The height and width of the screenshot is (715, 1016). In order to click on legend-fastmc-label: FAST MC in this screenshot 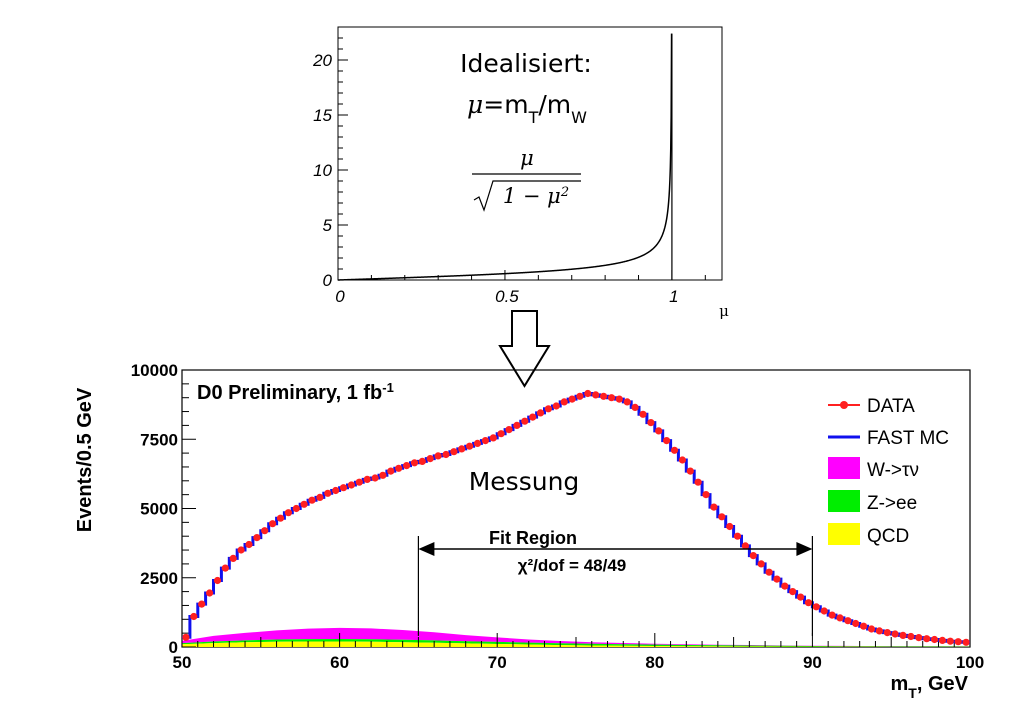, I will do `click(908, 438)`.